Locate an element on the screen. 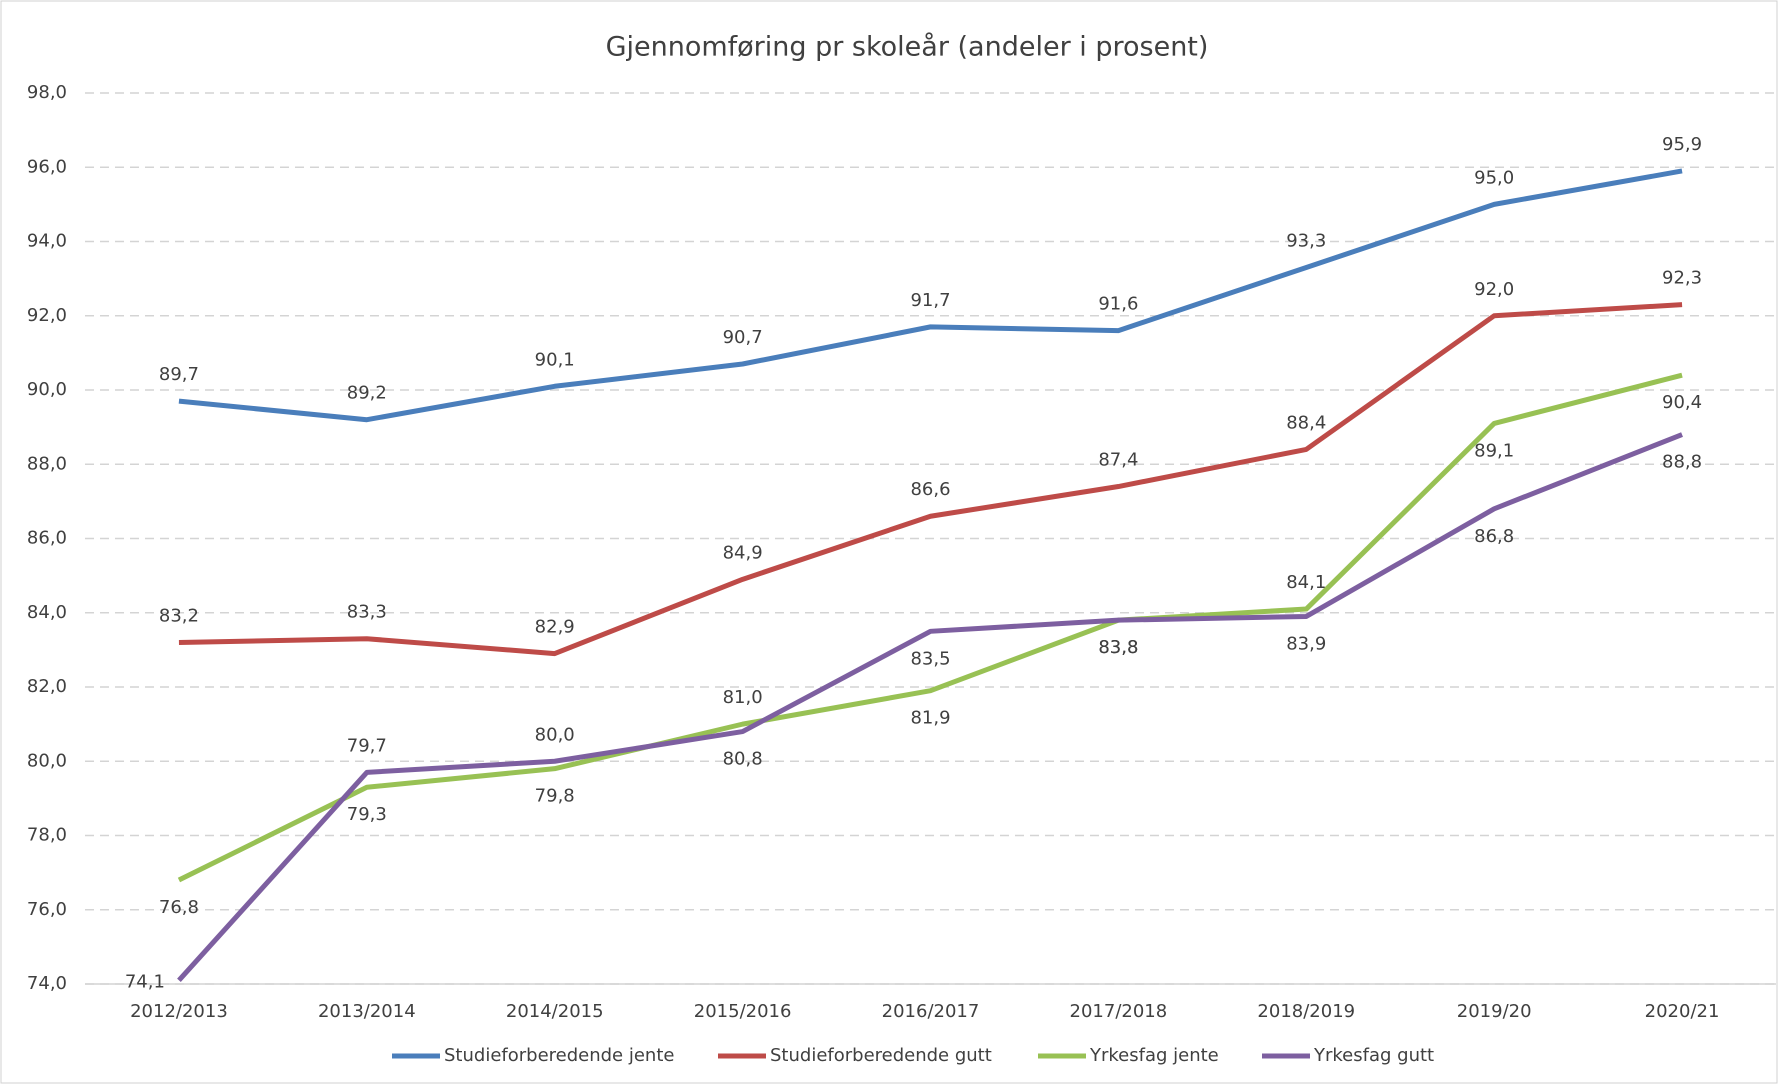 This screenshot has height=1085, width=1780. data-label: 83,5 is located at coordinates (930, 658).